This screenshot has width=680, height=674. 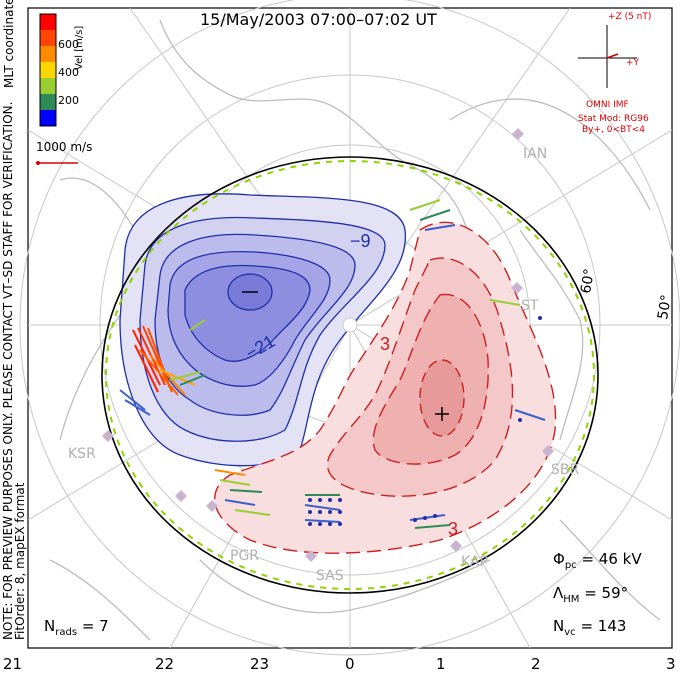 I want to click on station-sbr: SBR, so click(x=565, y=470).